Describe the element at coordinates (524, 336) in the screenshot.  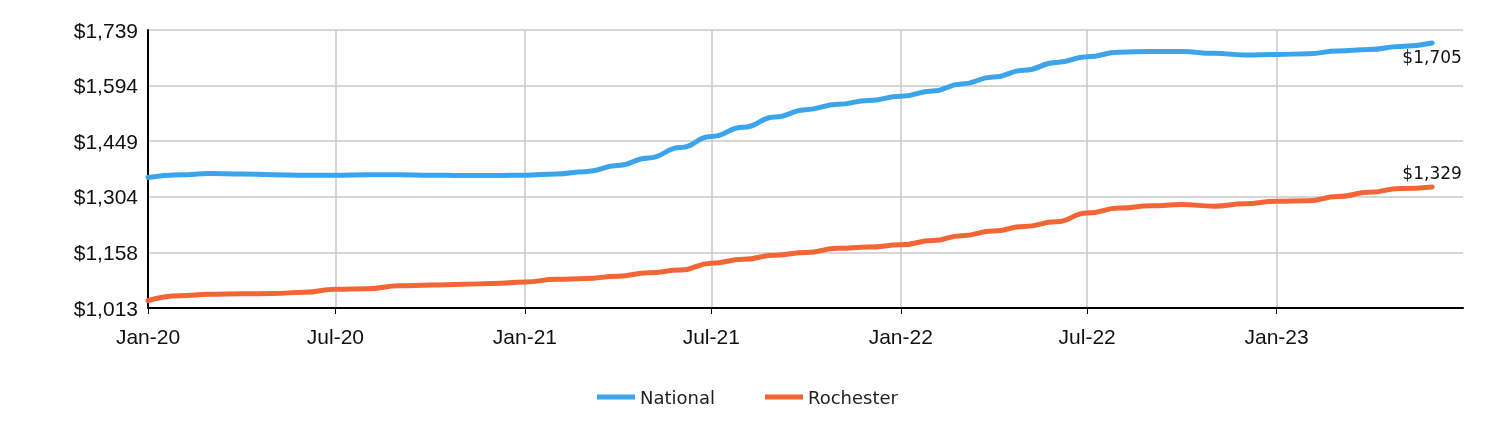
I see `x-tick-label: Jan-21` at that location.